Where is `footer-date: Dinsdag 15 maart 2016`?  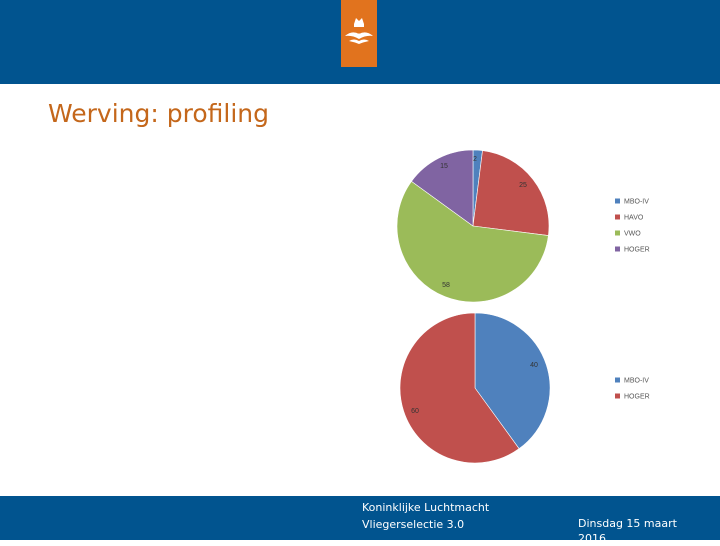
footer-date: Dinsdag 15 maart 2016 is located at coordinates (627, 531).